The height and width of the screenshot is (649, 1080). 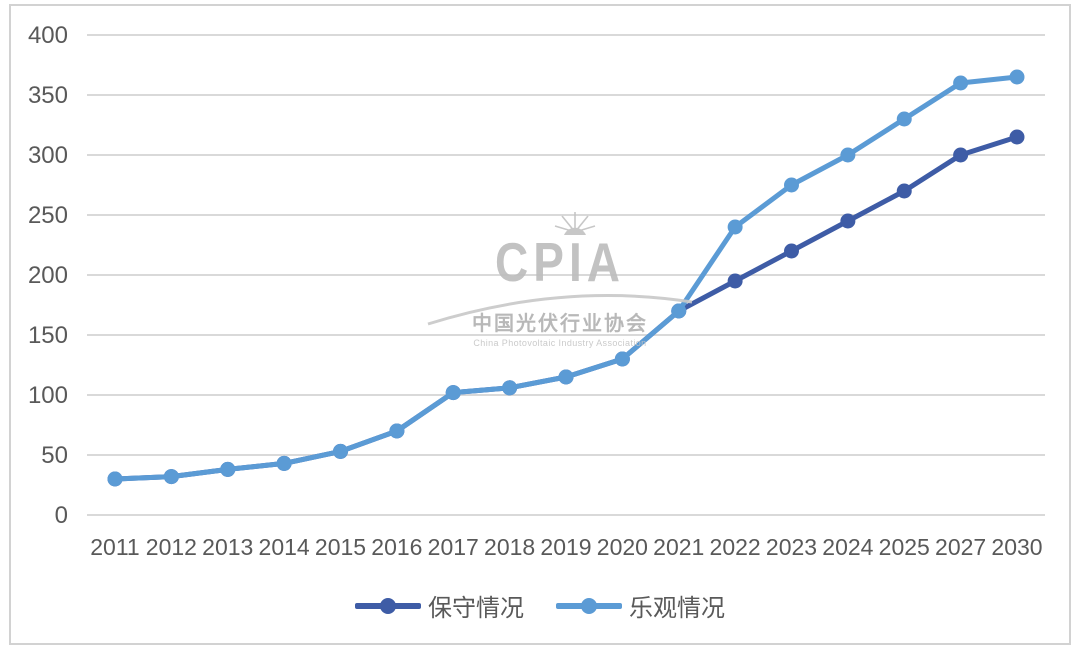 What do you see at coordinates (735, 547) in the screenshot?
I see `x-axis-tick-label: 2022` at bounding box center [735, 547].